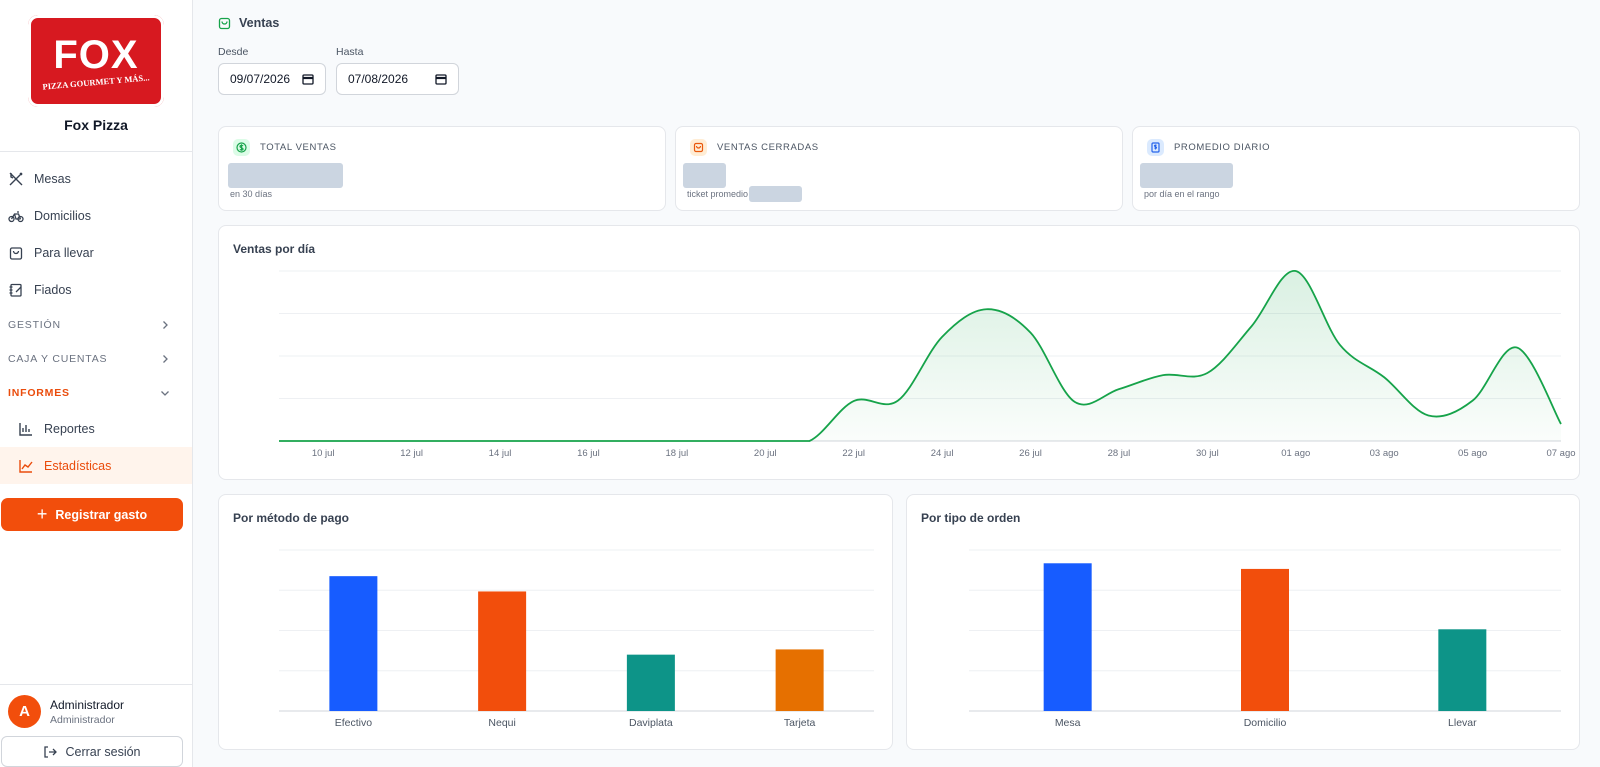 This screenshot has height=767, width=1600. What do you see at coordinates (971, 518) in the screenshot?
I see `chart-title: Por tipo de orden` at bounding box center [971, 518].